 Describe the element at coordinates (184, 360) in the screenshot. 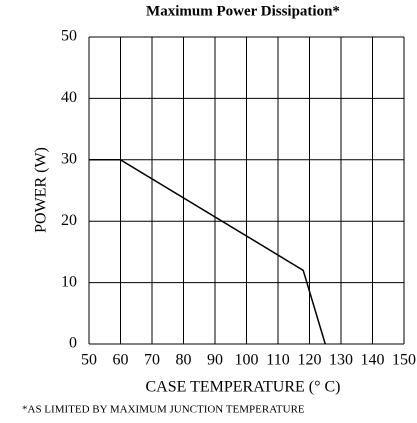

I see `x-tick-label: 80` at that location.